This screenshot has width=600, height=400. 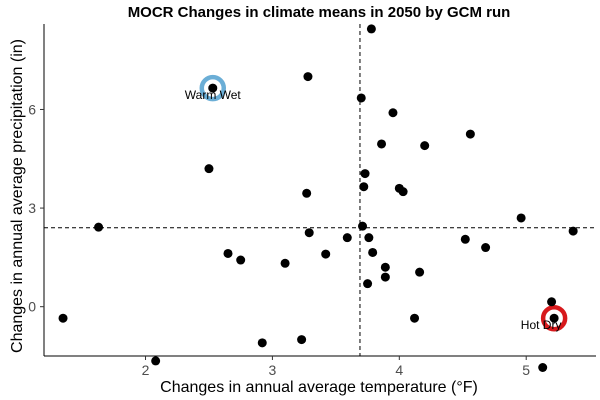 I want to click on y-tick-label: 3, so click(x=32, y=208).